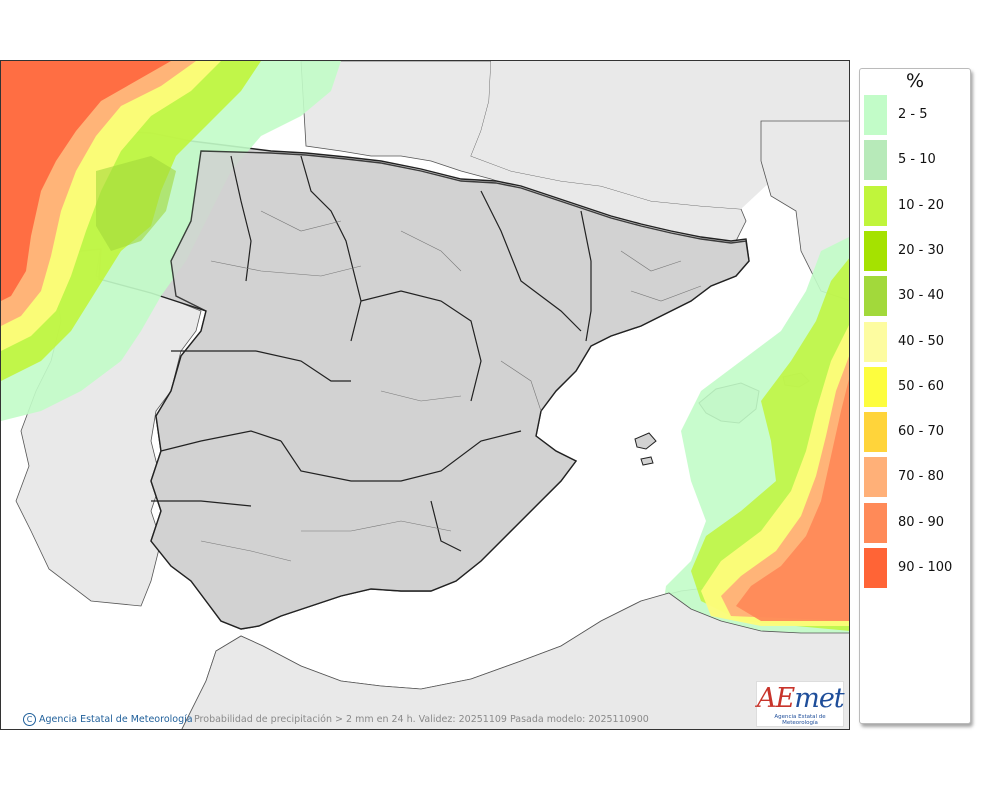 This screenshot has height=790, width=1000. What do you see at coordinates (921, 250) in the screenshot?
I see `legend-label: 20 - 30` at bounding box center [921, 250].